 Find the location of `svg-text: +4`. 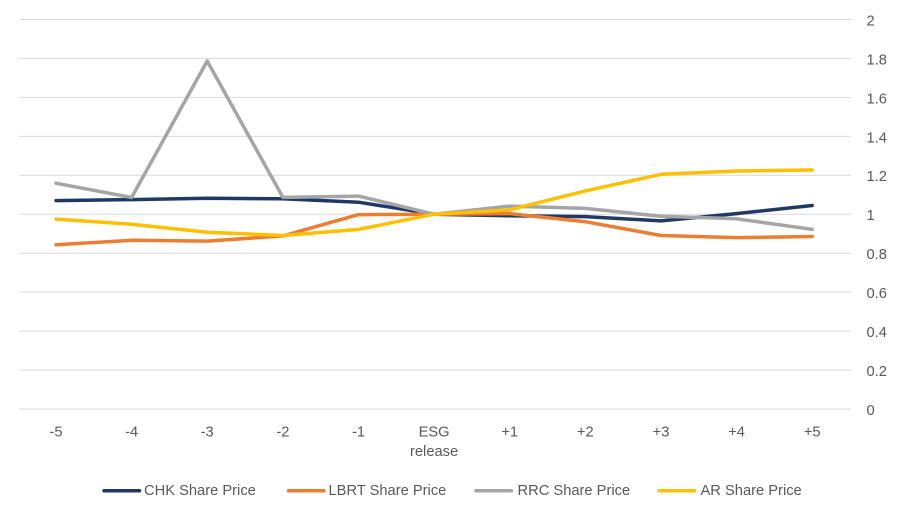

svg-text: +4 is located at coordinates (736, 433).